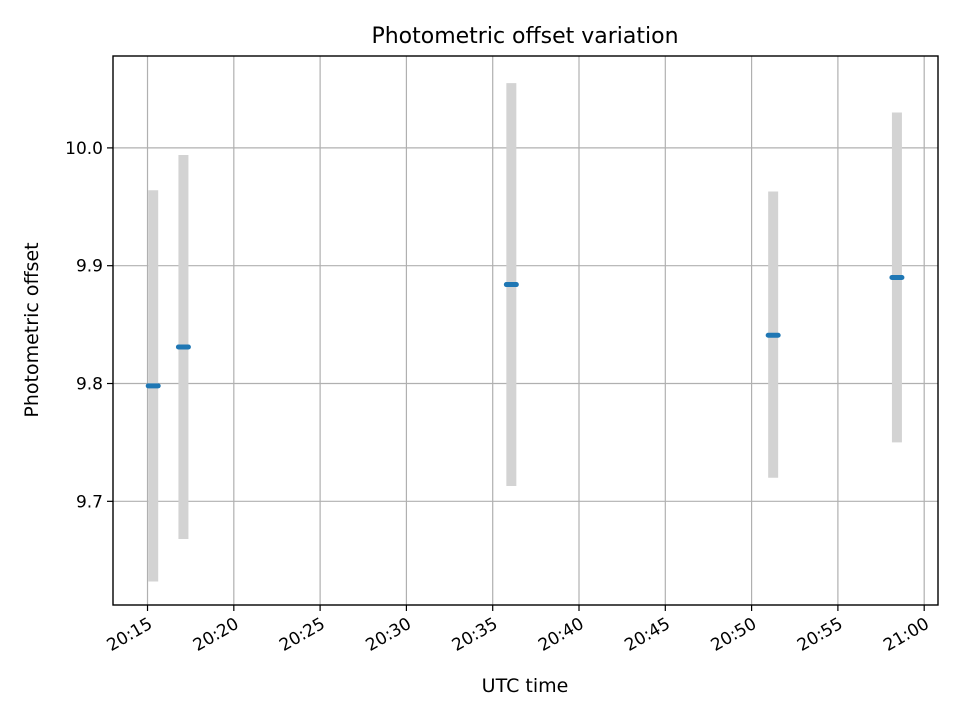  What do you see at coordinates (32, 329) in the screenshot?
I see `y-axis-label: Photometric offset` at bounding box center [32, 329].